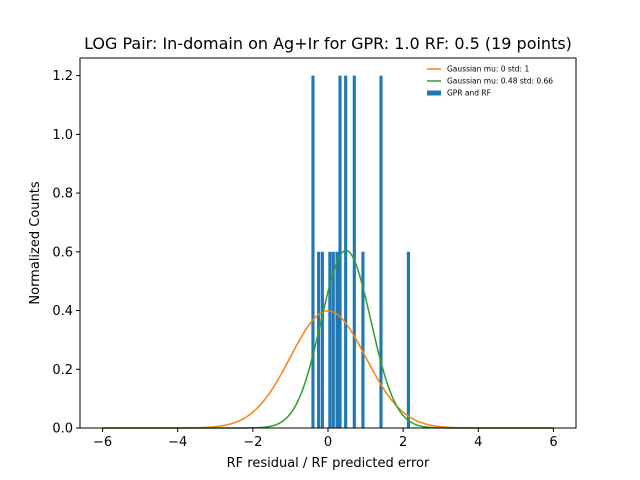 This screenshot has height=480, width=640. I want to click on y-tick-label: 0.2, so click(62, 370).